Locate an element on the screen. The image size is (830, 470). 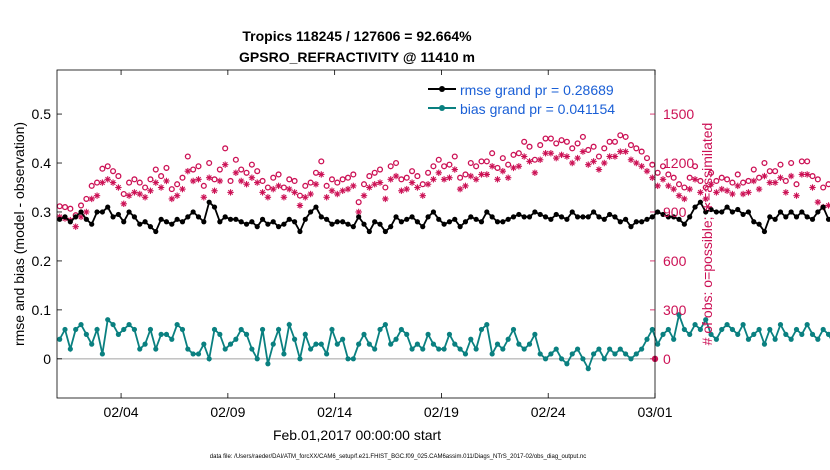
y-left-tick-label: 0.5 is located at coordinates (42, 114).